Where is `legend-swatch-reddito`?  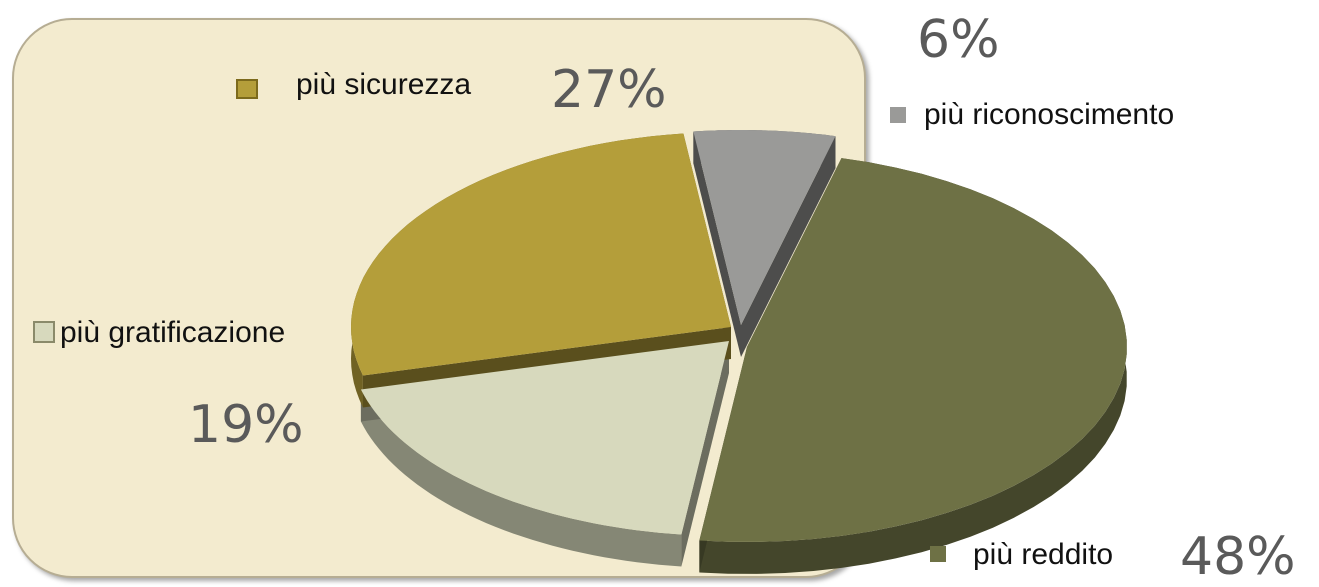
legend-swatch-reddito is located at coordinates (938, 554).